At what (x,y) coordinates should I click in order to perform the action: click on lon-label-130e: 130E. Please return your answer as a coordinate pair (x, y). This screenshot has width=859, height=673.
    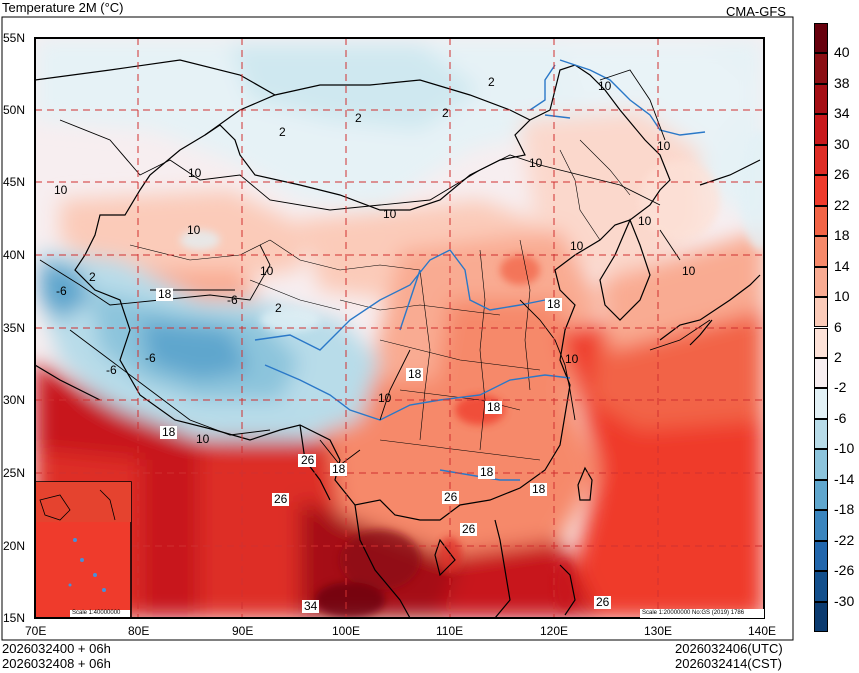
    Looking at the image, I should click on (658, 631).